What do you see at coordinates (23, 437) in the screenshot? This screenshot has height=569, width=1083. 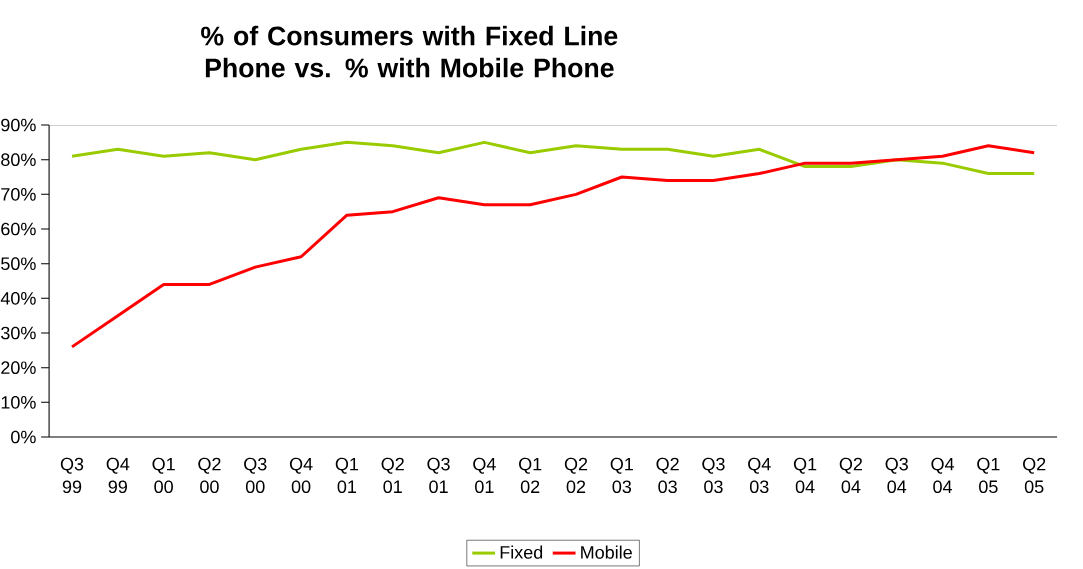 I see `y-tick-label: 0%` at bounding box center [23, 437].